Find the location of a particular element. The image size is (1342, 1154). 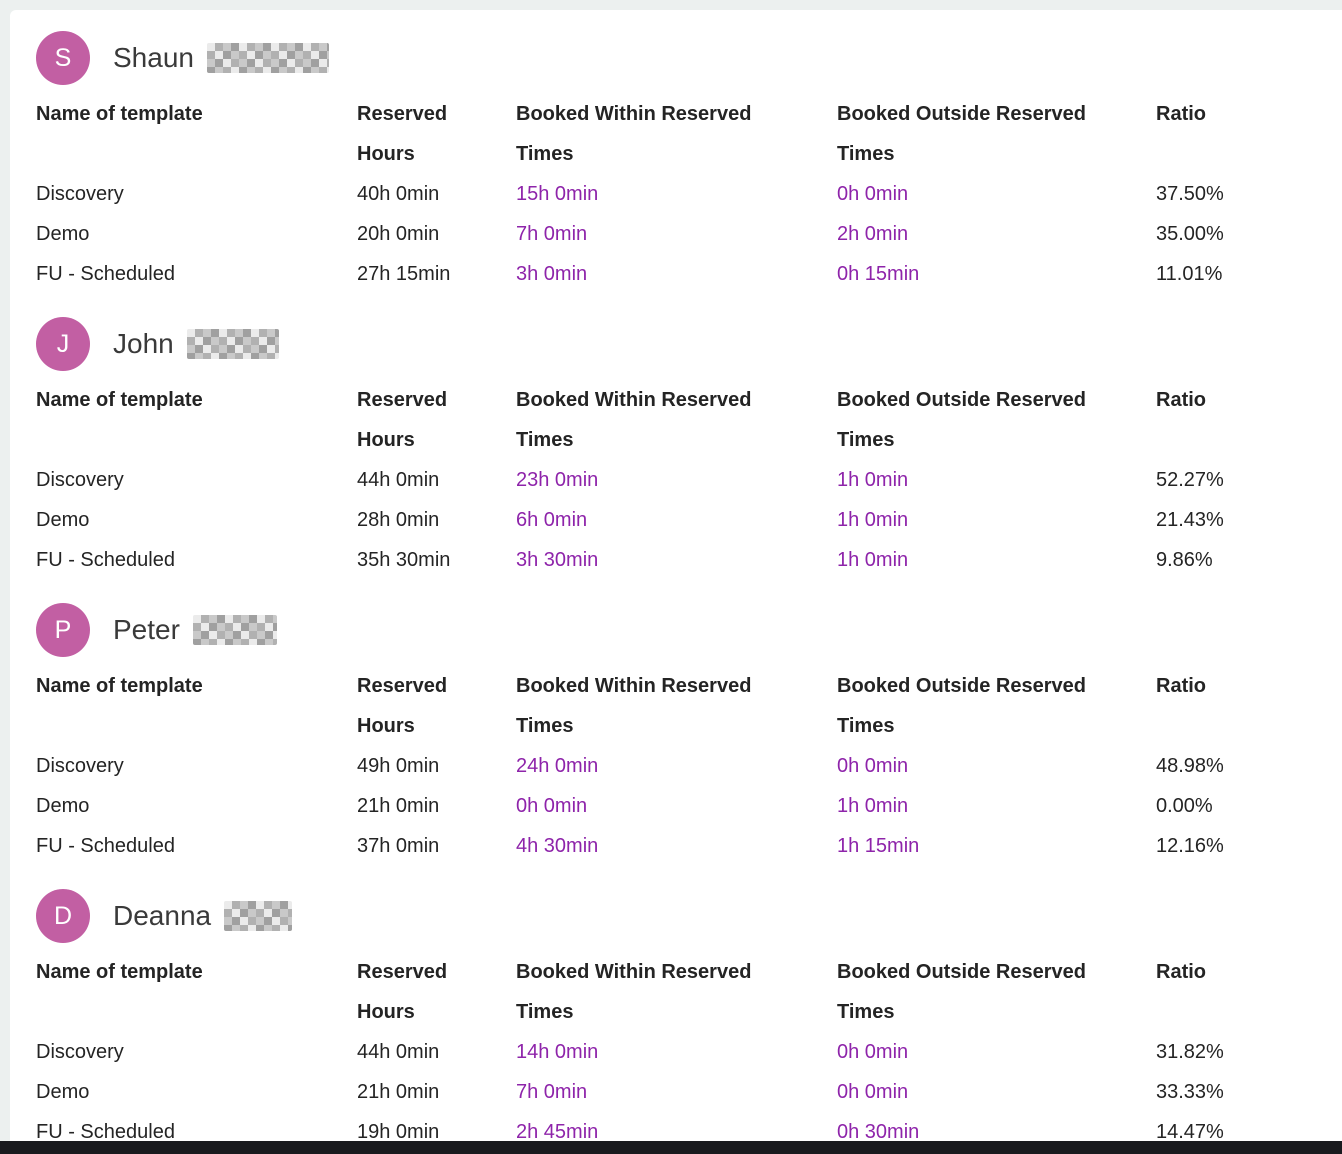

booked-outside-link: 0h 30min is located at coordinates (878, 1131).